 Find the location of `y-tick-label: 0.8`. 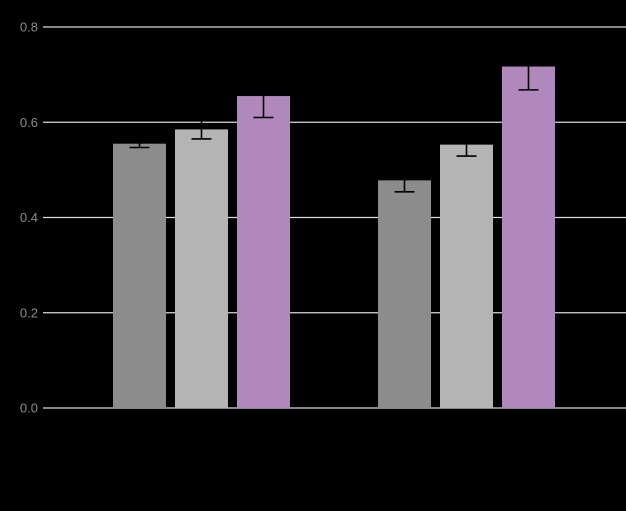

y-tick-label: 0.8 is located at coordinates (29, 27).